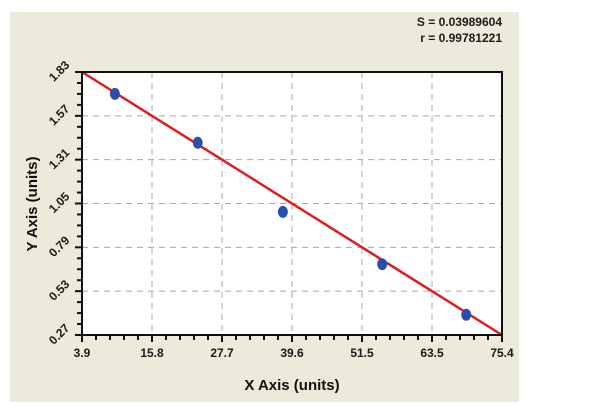  What do you see at coordinates (291, 385) in the screenshot?
I see `x-axis-title: X Axis (units)` at bounding box center [291, 385].